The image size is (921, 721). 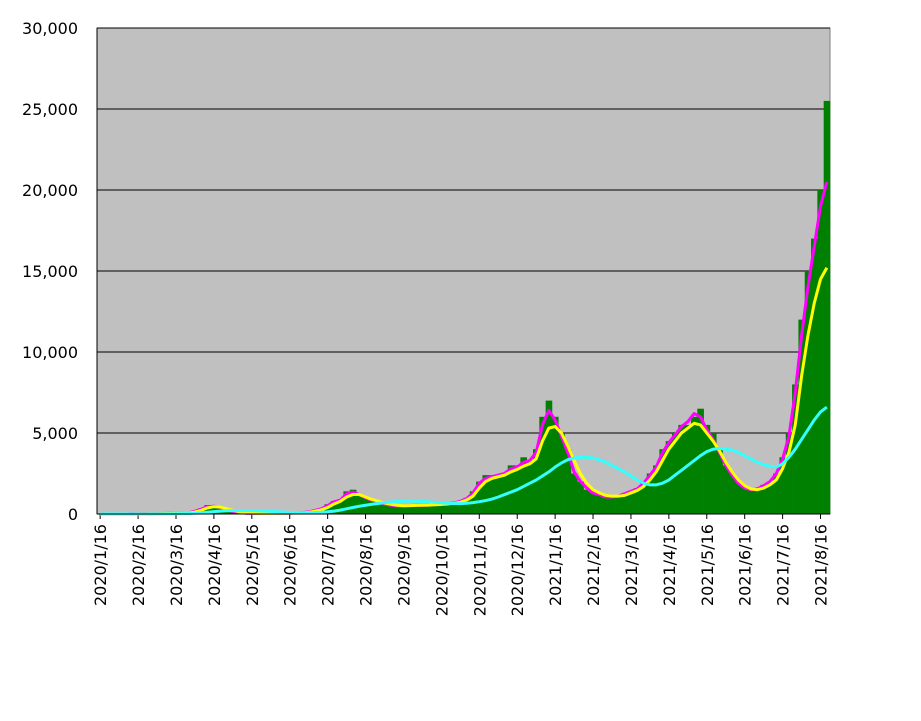 I want to click on x-tick-label: 2020/10/16, so click(x=441, y=570).